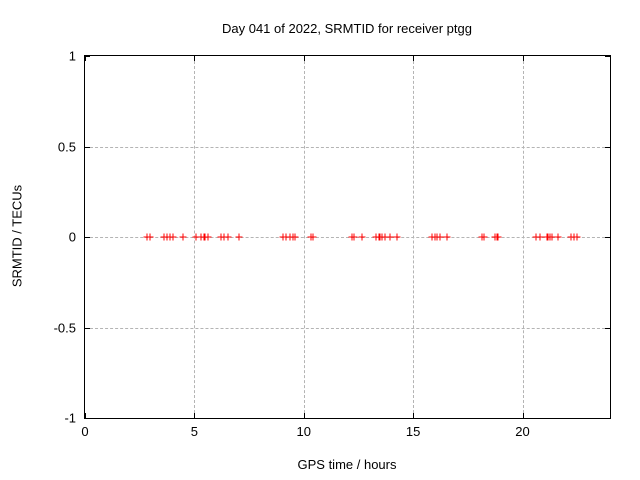 The width and height of the screenshot is (640, 480). Describe the element at coordinates (303, 431) in the screenshot. I see `x-tick-label: 10` at that location.